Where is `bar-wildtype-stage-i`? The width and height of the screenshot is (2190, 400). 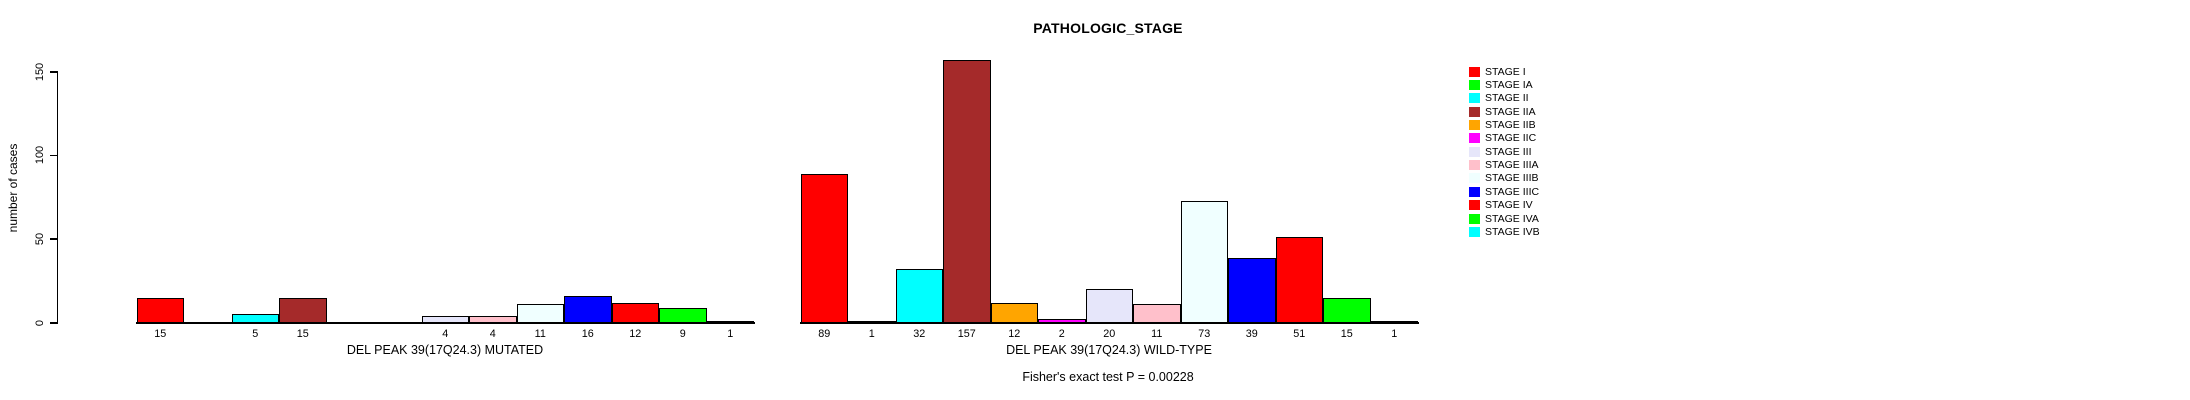
bar-wildtype-stage-i is located at coordinates (824, 248).